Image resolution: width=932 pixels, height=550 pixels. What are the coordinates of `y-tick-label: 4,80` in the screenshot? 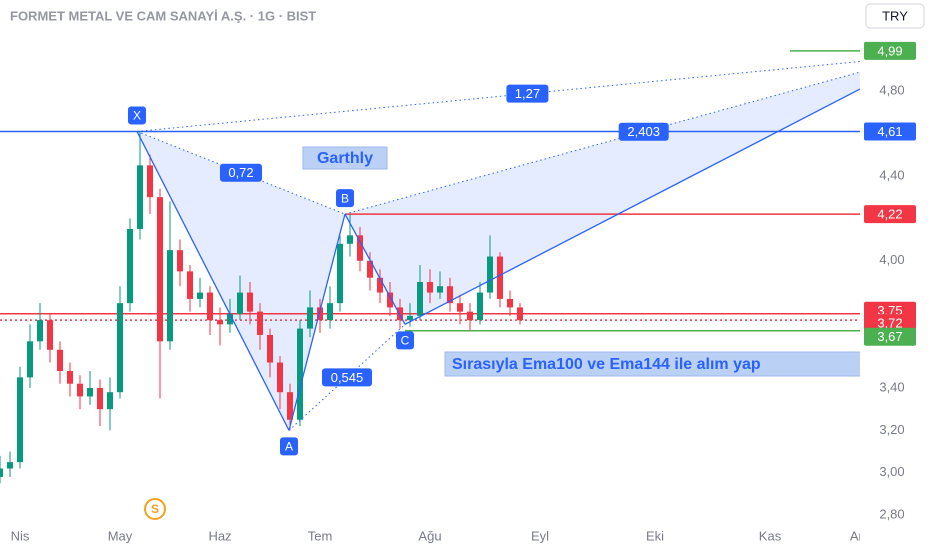 It's located at (891, 90).